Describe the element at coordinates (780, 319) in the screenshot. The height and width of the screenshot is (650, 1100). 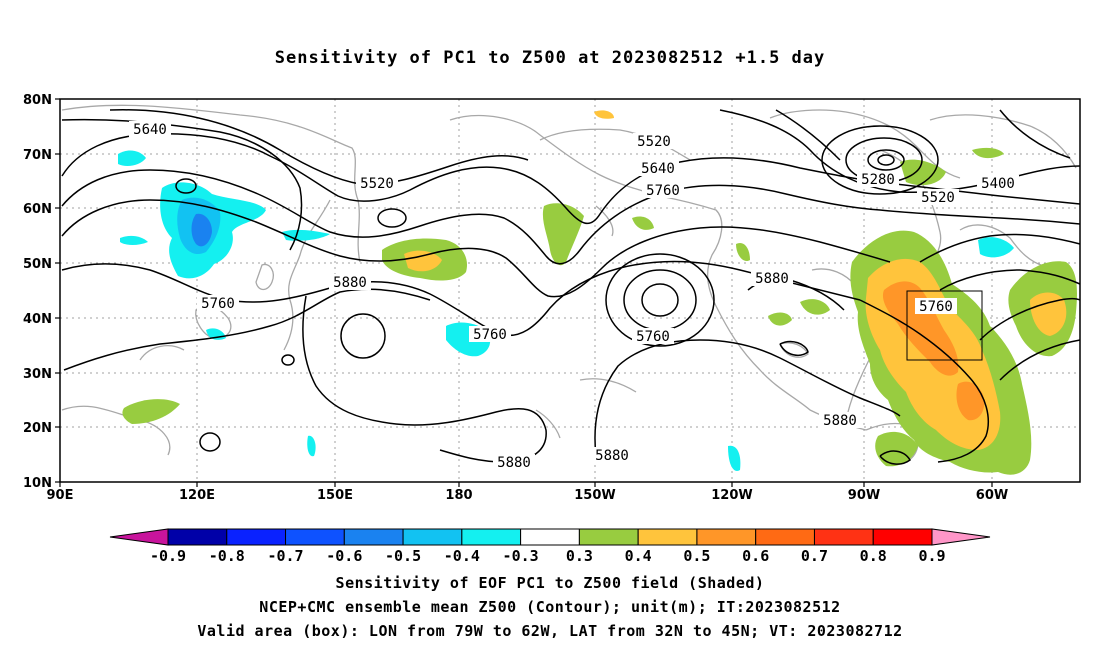
I see `shade-canada-green2` at that location.